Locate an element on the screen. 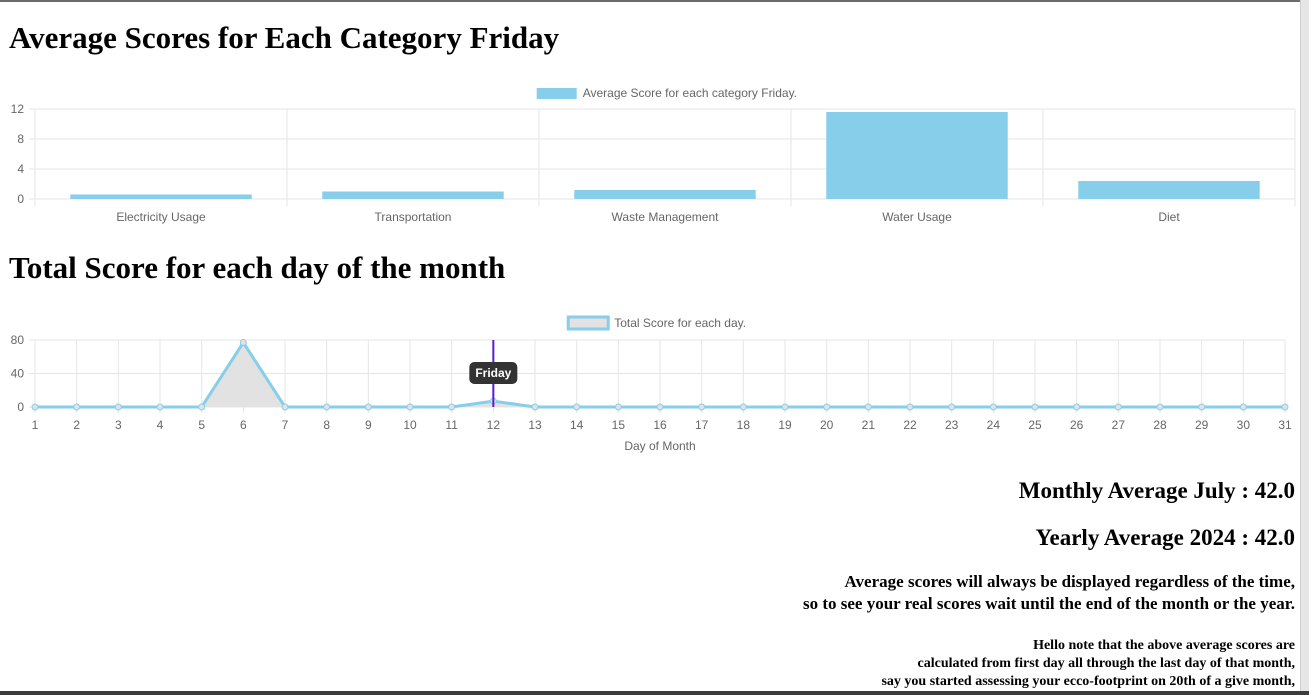  x-tick-label: 29 is located at coordinates (1202, 425).